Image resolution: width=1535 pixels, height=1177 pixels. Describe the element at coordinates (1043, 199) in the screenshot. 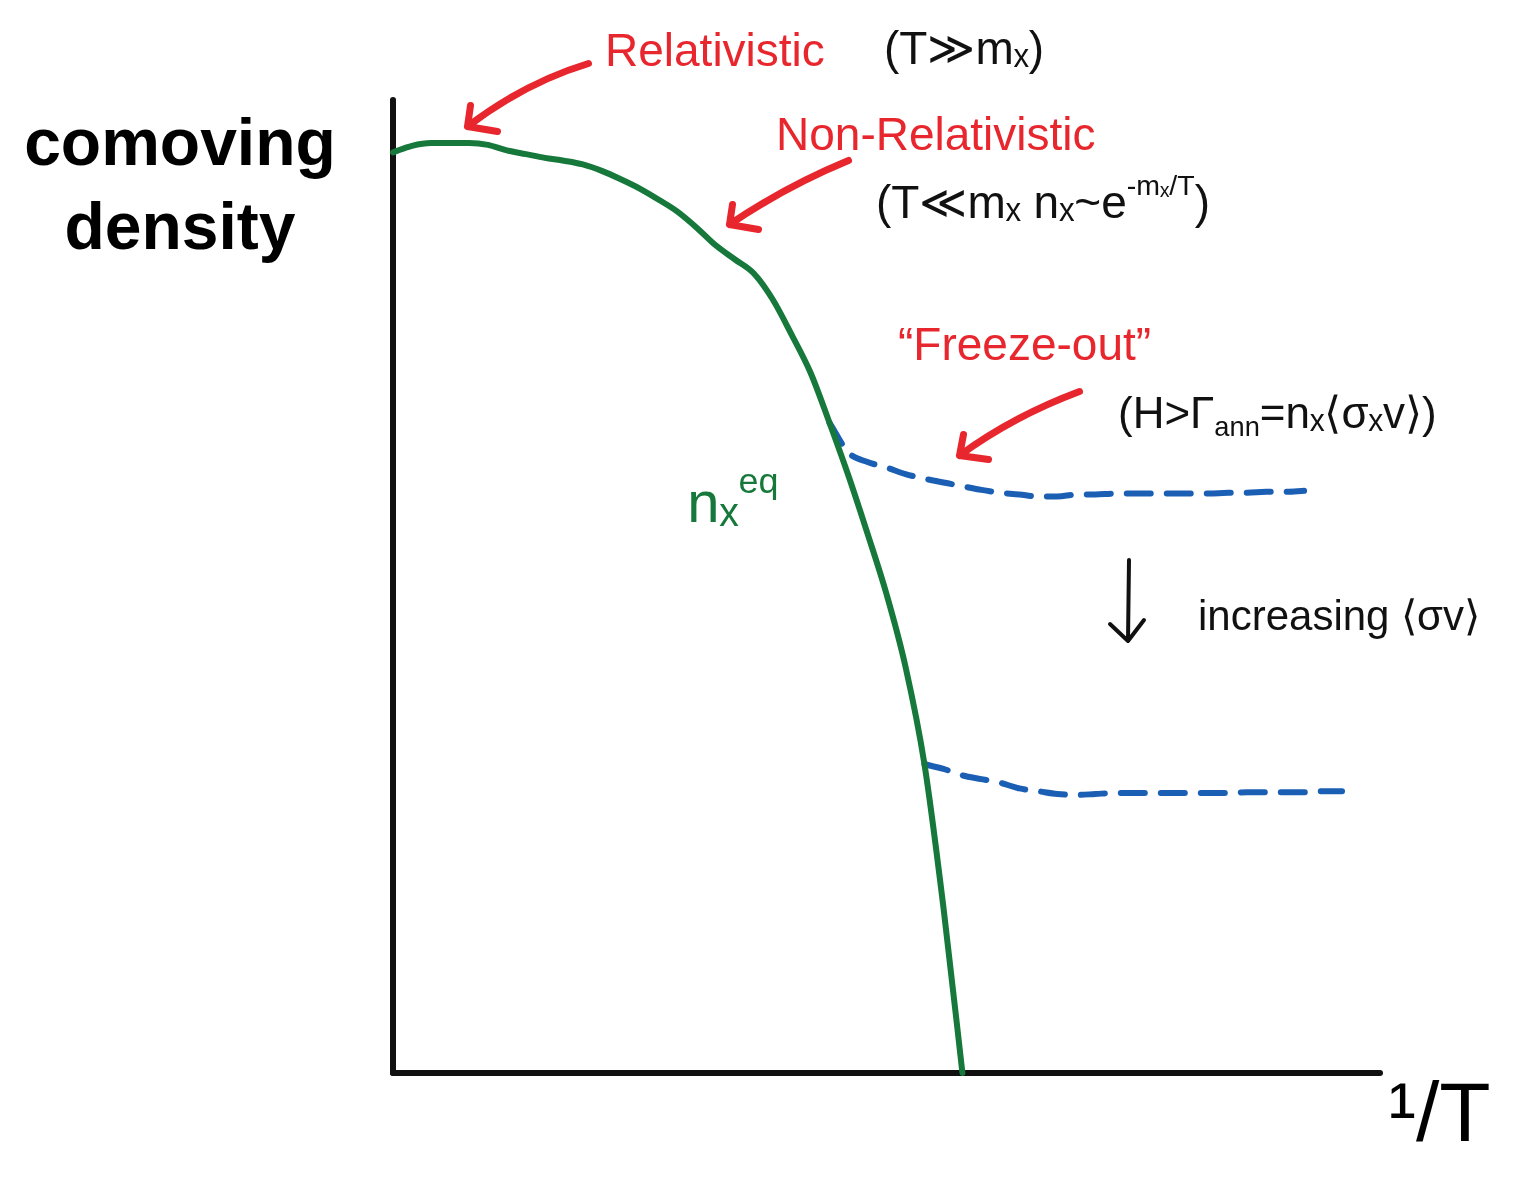

I see `annotation: (T≪mₓ nₓ~e$^{-mₓ/T}$)` at that location.